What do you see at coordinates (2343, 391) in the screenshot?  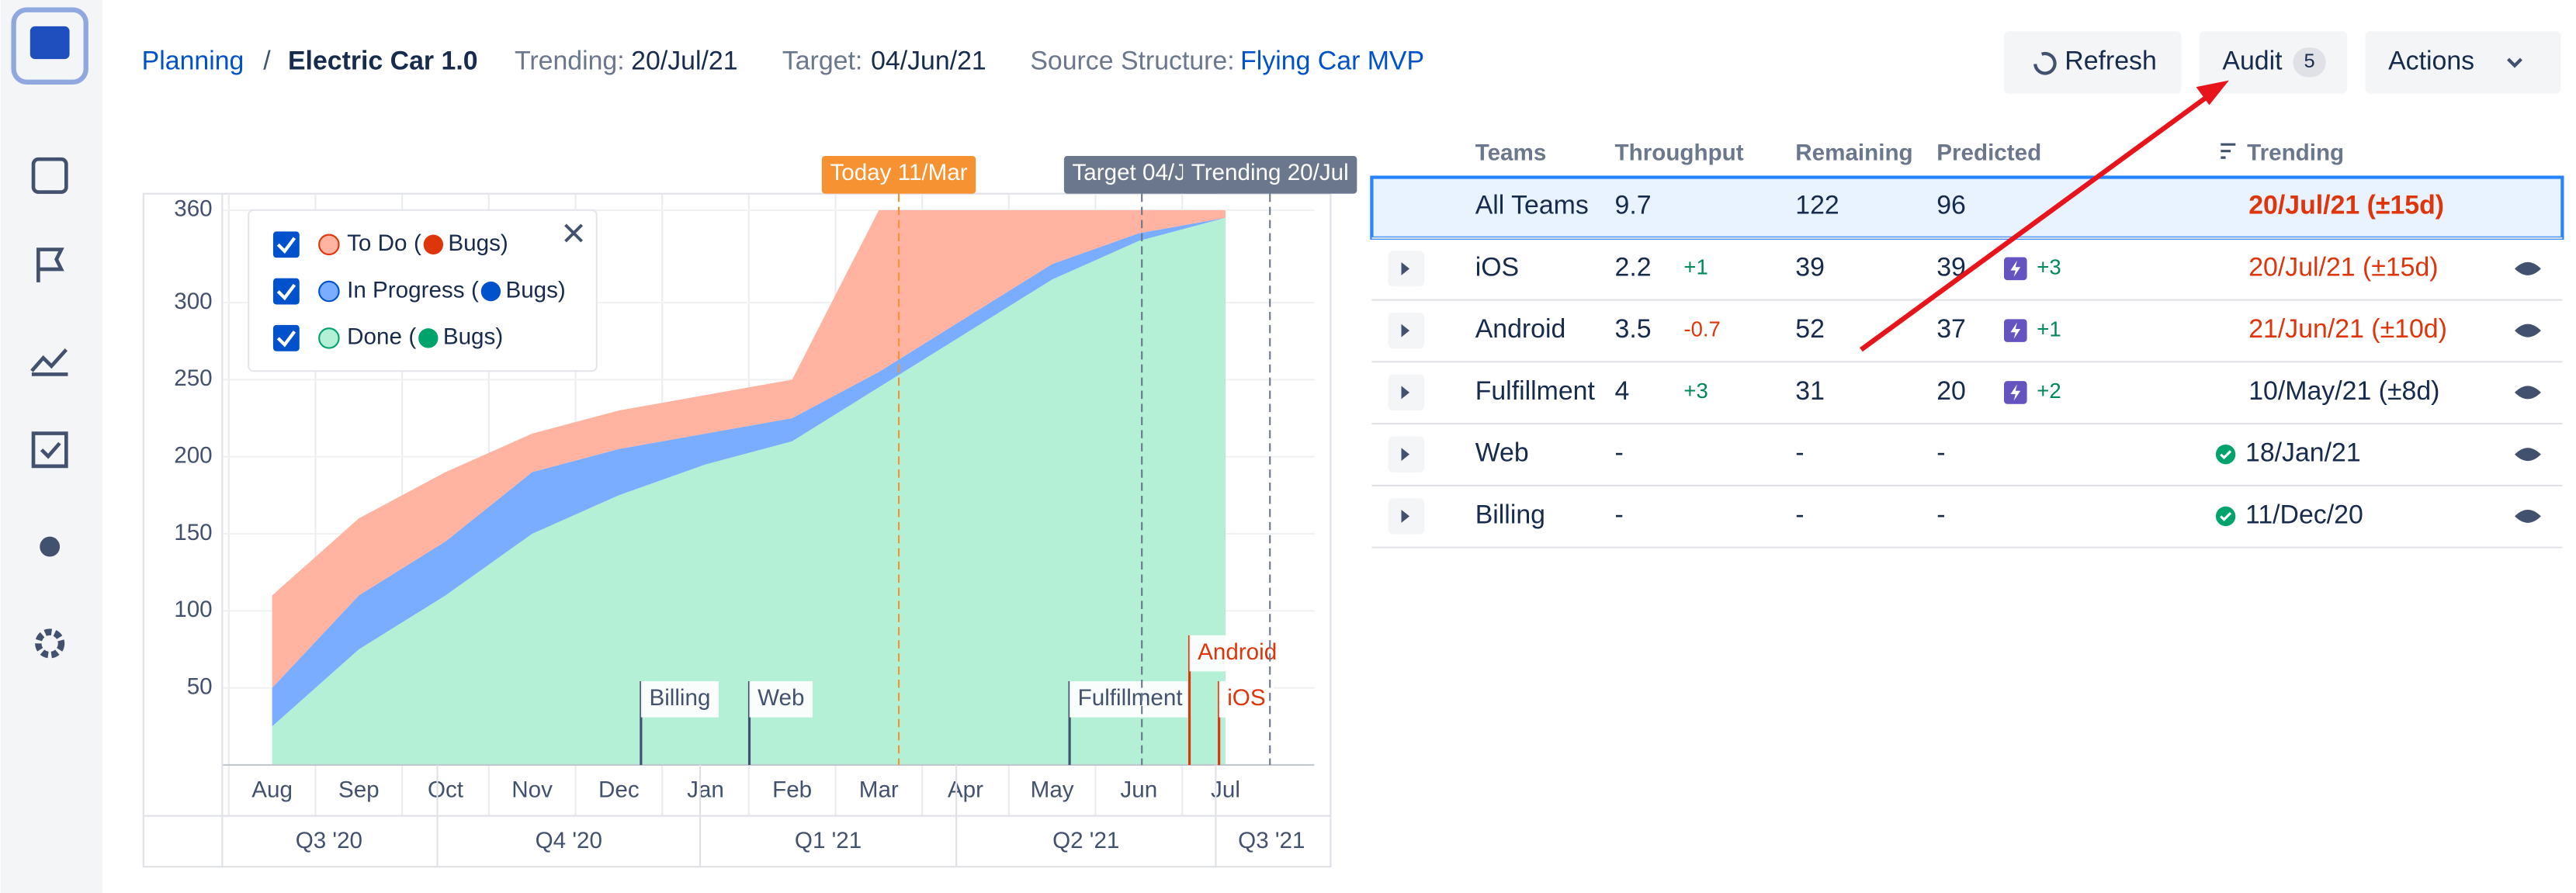 I see `trending: 10/May/21 (±8d)` at bounding box center [2343, 391].